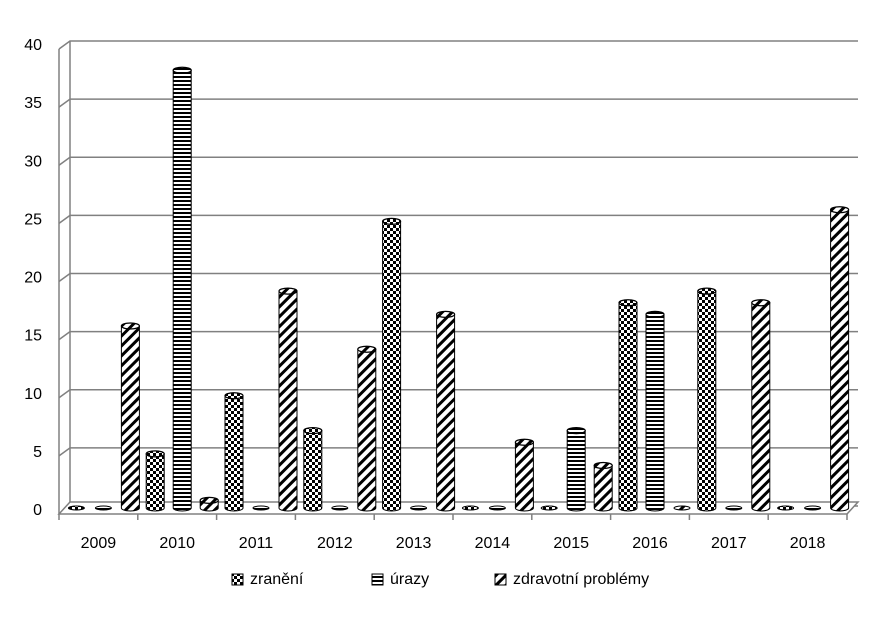 Image resolution: width=886 pixels, height=622 pixels. What do you see at coordinates (33, 103) in the screenshot?
I see `y-tick-label: 35` at bounding box center [33, 103].